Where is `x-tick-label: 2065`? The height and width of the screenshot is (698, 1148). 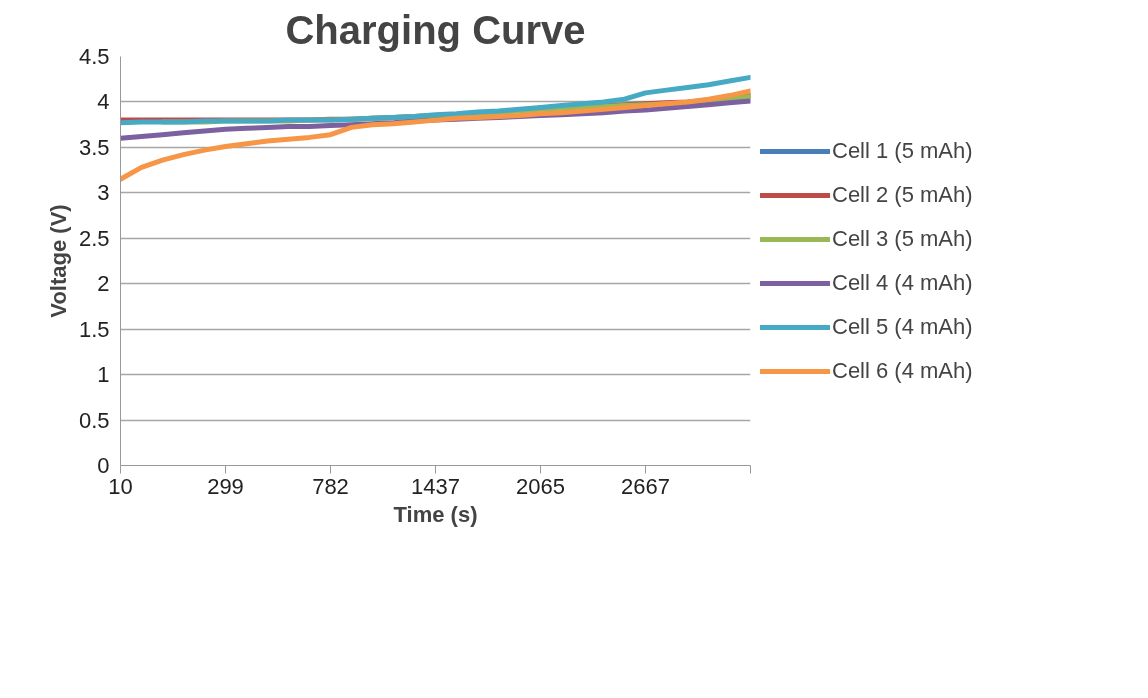 x-tick-label: 2065 is located at coordinates (540, 486).